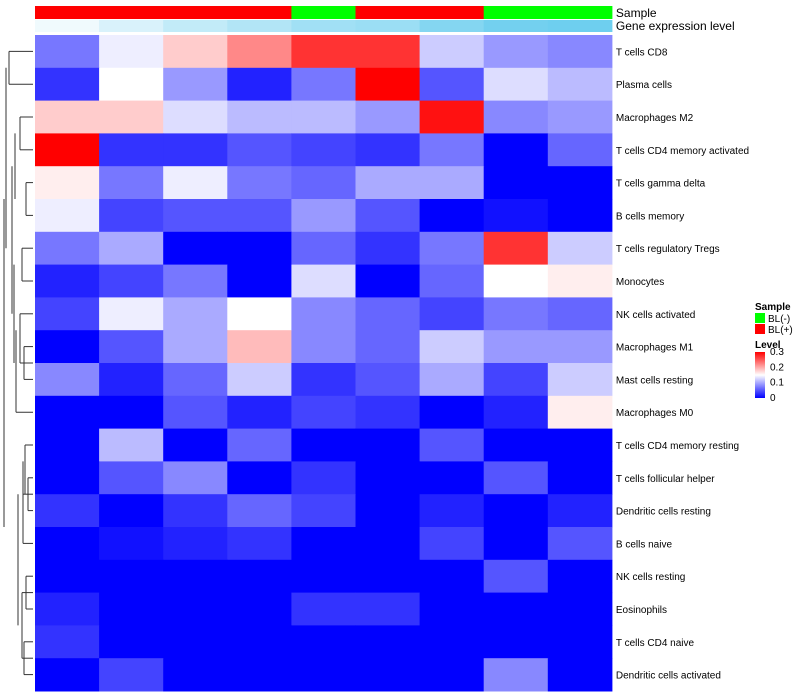  I want to click on heatmap-cell-r9-c6, so click(452, 347).